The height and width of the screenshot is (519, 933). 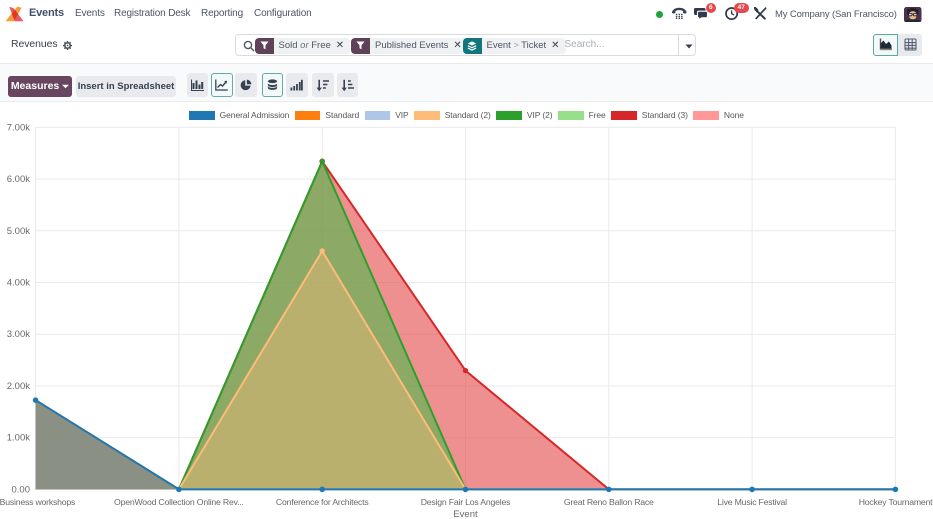 I want to click on svg-text: Business workshops, so click(x=38, y=502).